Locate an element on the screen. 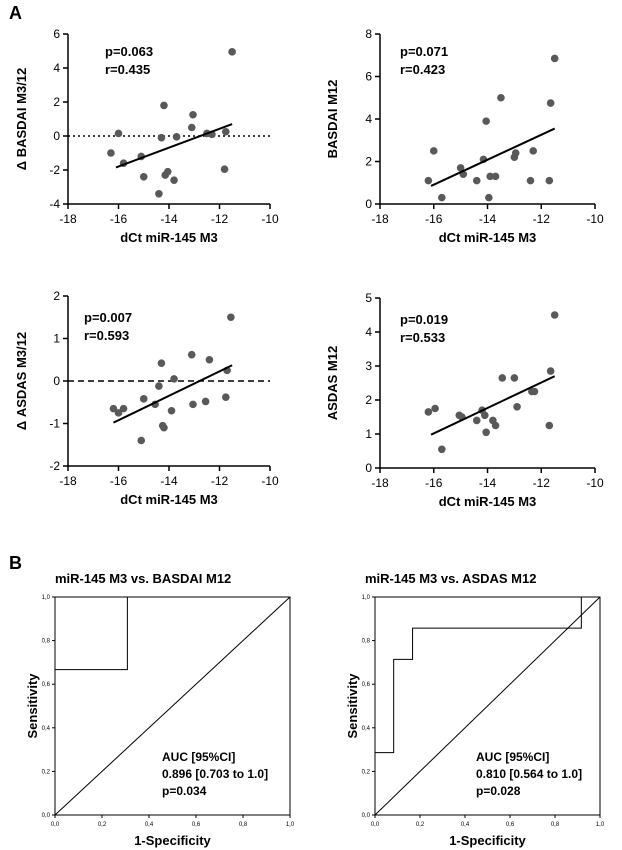 Image resolution: width=622 pixels, height=850 pixels. y-tick-label: 1,0 is located at coordinates (366, 598).